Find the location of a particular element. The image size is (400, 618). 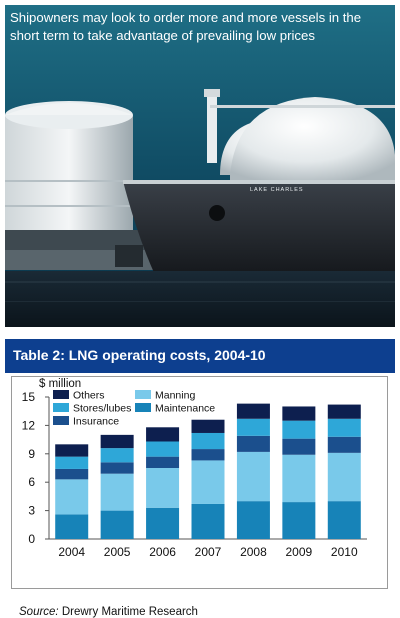

x-tick-label-2004: 2004 is located at coordinates (71, 552).